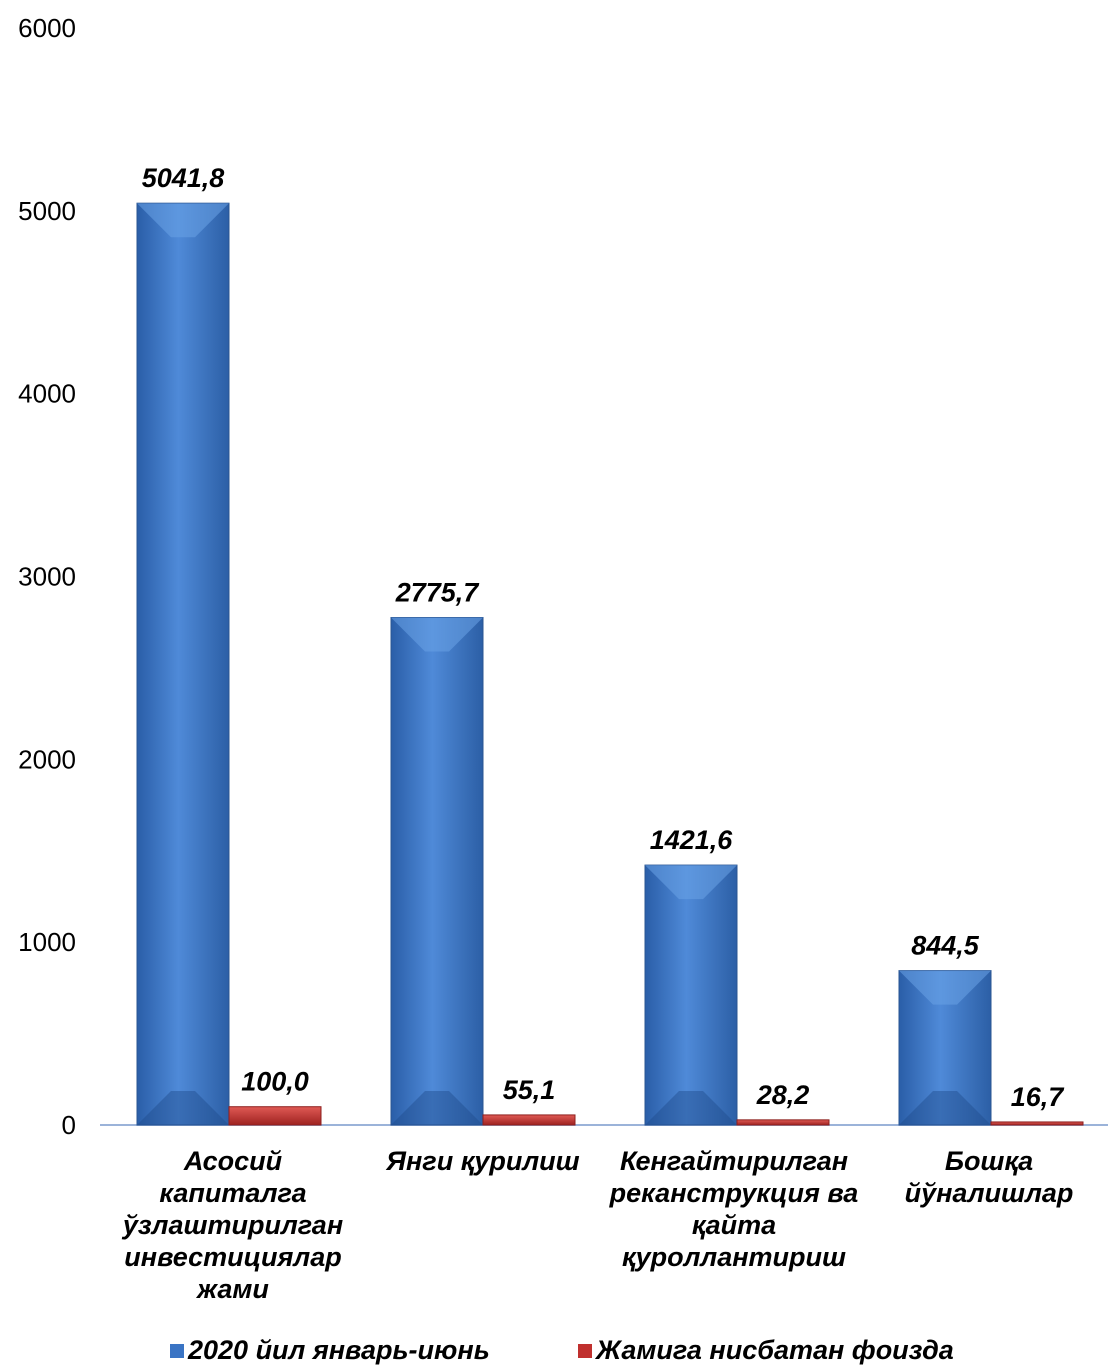 This screenshot has height=1367, width=1108. I want to click on data-label: 844,5, so click(945, 946).